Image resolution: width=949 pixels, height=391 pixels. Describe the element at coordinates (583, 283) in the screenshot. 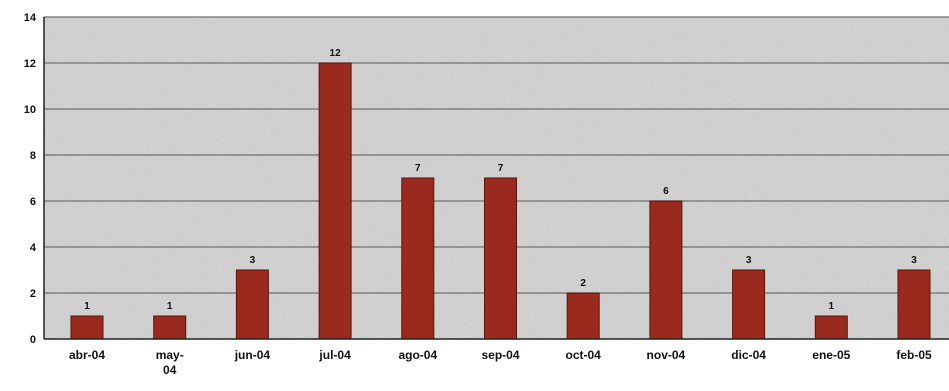

I see `data-label-oct-04: 2` at that location.